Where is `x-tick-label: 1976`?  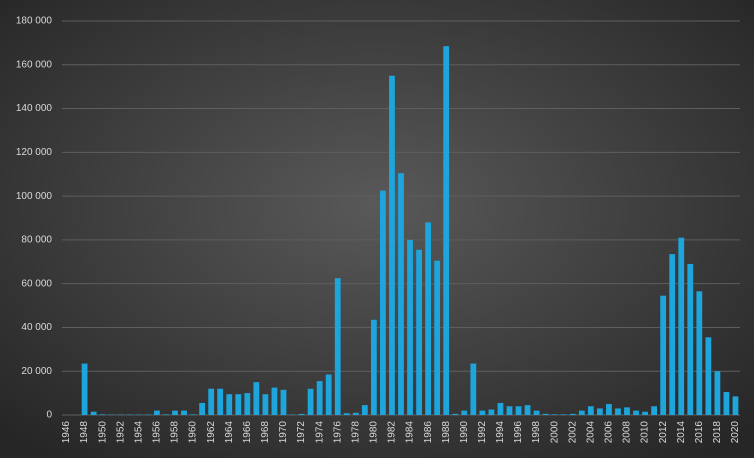 x-tick-label: 1976 is located at coordinates (337, 432).